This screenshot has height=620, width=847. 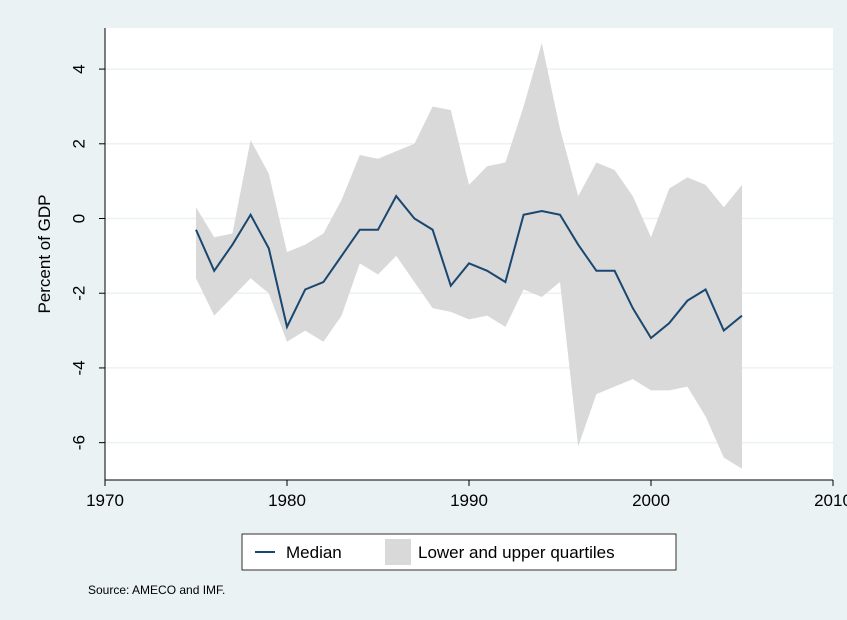 What do you see at coordinates (398, 552) in the screenshot?
I see `legend-swatch` at bounding box center [398, 552].